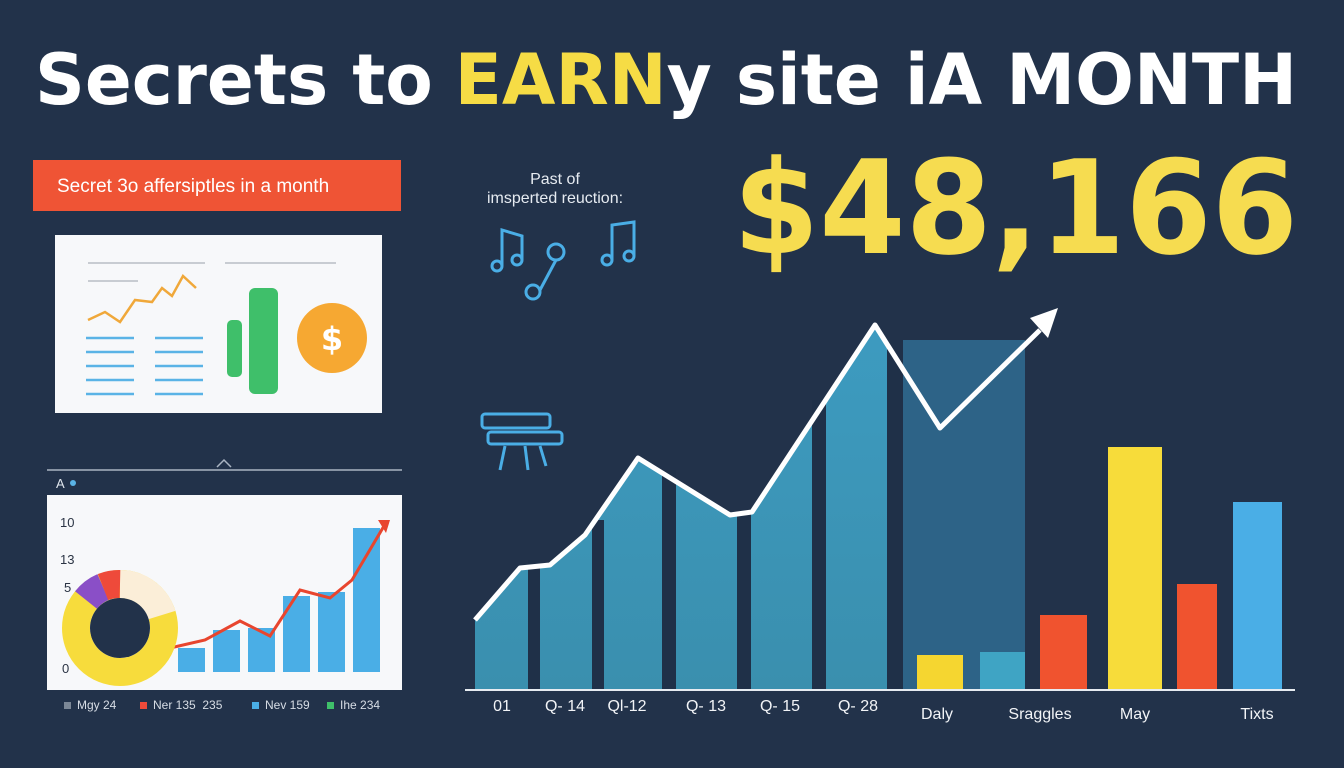 The height and width of the screenshot is (768, 1344). Describe the element at coordinates (561, 80) in the screenshot. I see `title-highlight: EARN` at that location.